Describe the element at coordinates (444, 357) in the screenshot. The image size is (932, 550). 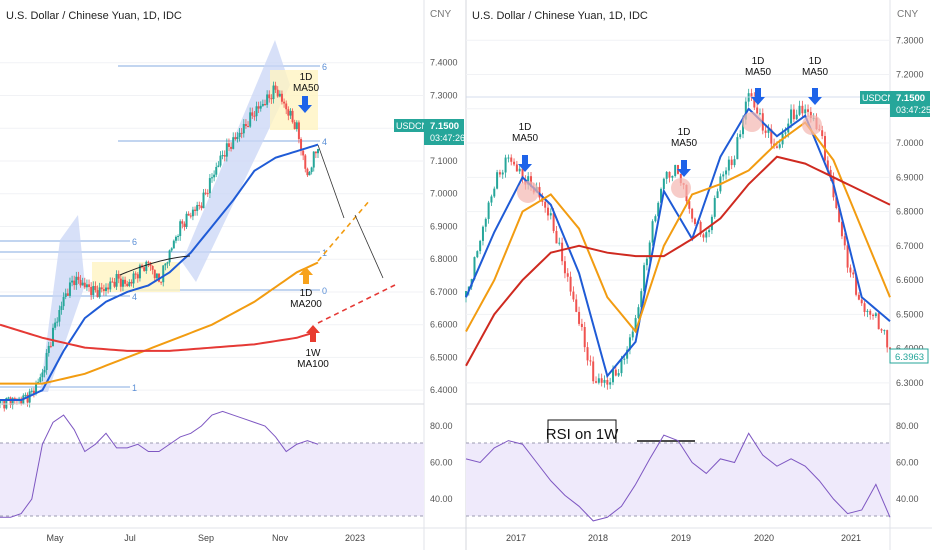
I see `y-tick-label: 6.5000` at that location.